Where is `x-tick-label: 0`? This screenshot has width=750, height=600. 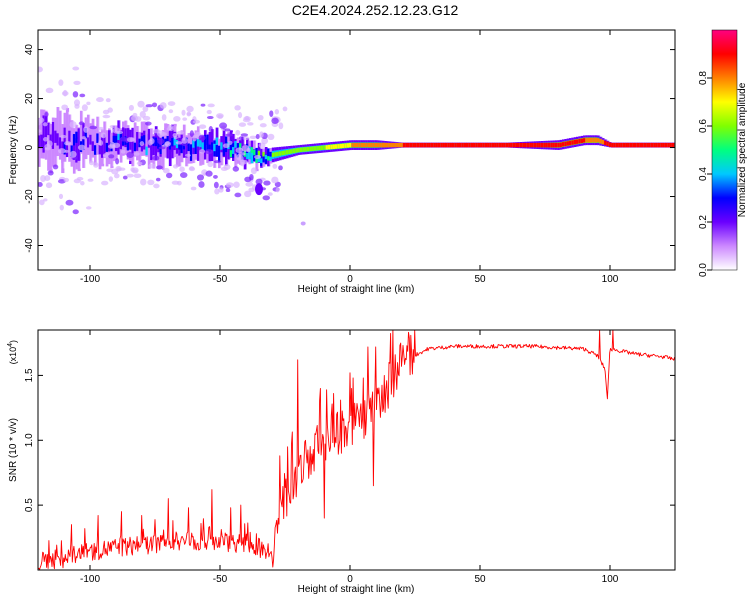 x-tick-label: 0 is located at coordinates (350, 579).